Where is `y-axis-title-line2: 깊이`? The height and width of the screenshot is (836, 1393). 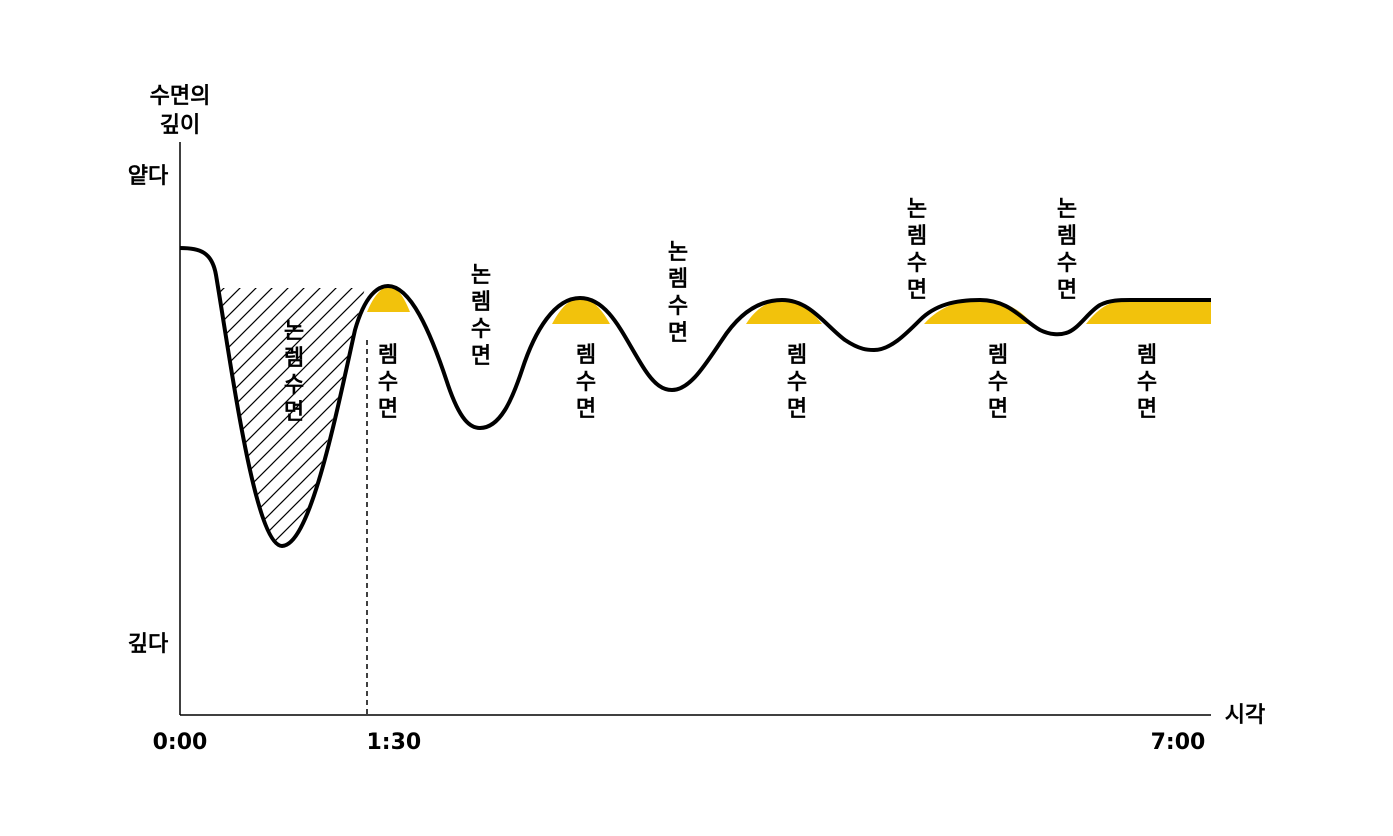 y-axis-title-line2: 깊이 is located at coordinates (180, 125).